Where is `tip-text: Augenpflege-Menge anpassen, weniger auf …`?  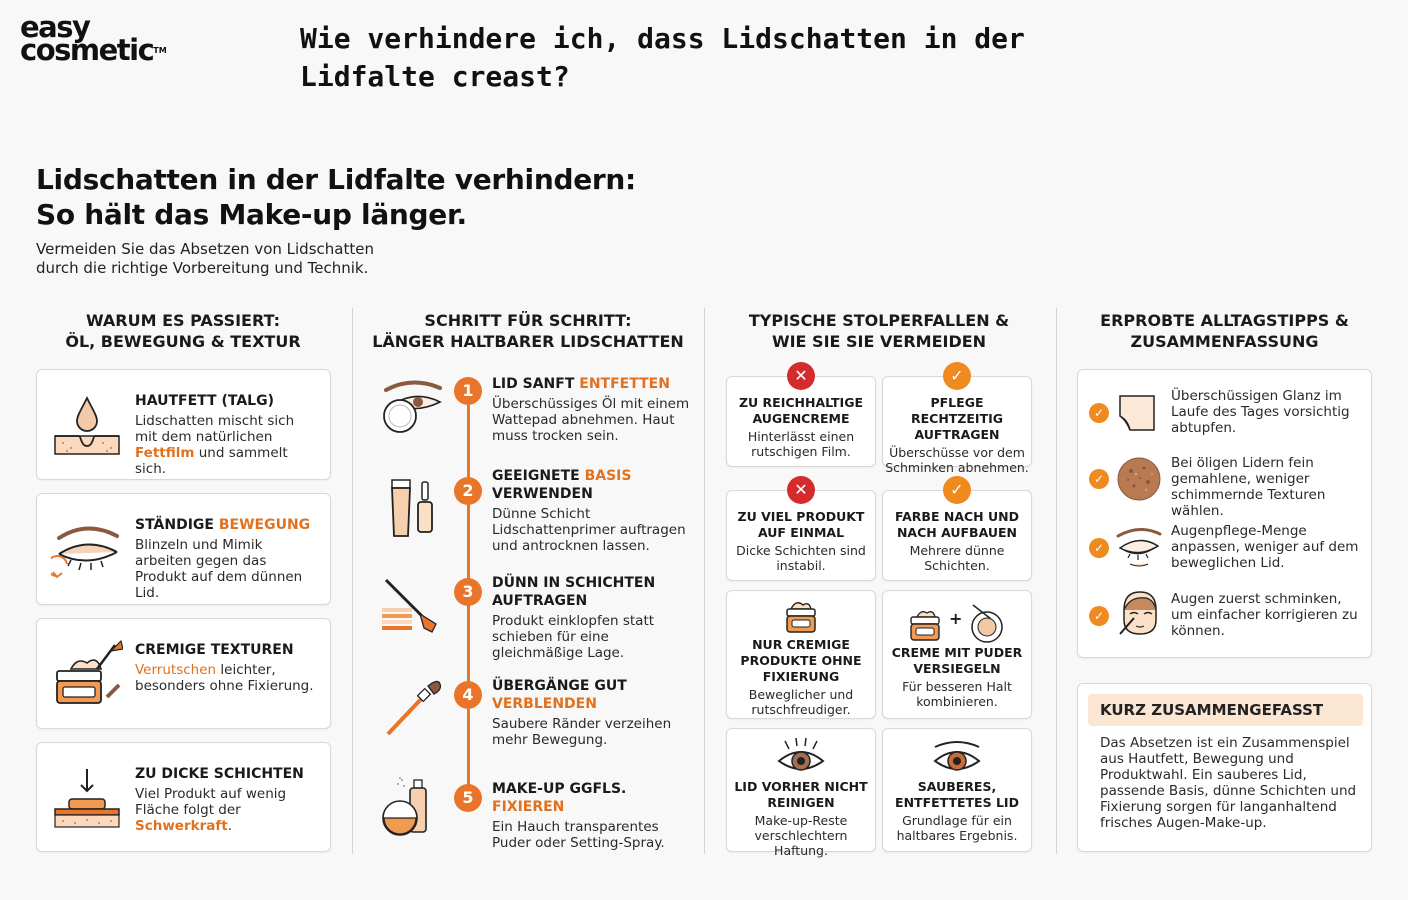 tip-text: Augenpflege-Menge anpassen, weniger auf … is located at coordinates (1265, 547).